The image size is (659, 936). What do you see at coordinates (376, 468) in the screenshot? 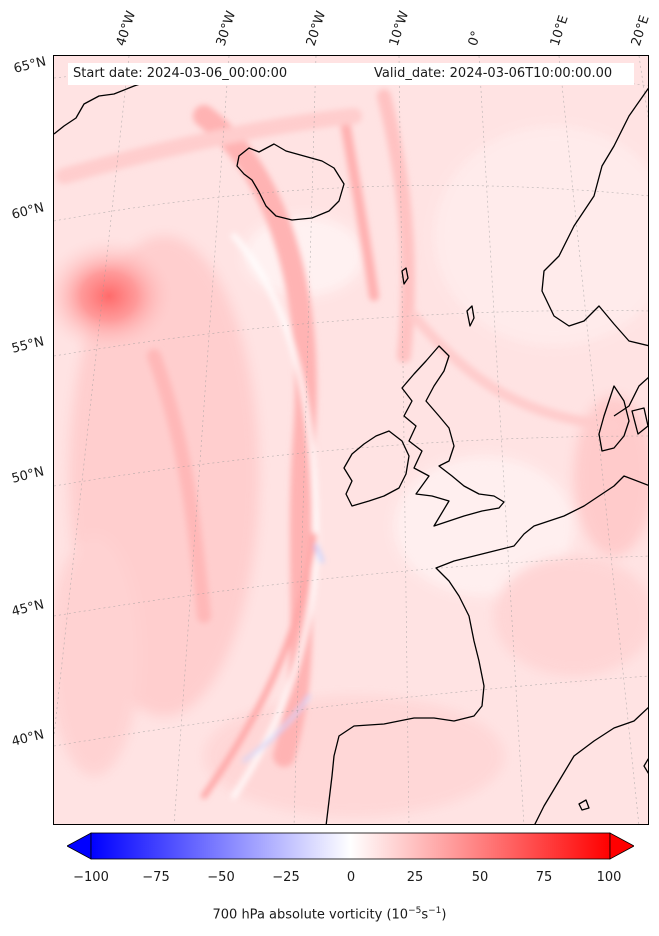
I see `coast-ireland` at bounding box center [376, 468].